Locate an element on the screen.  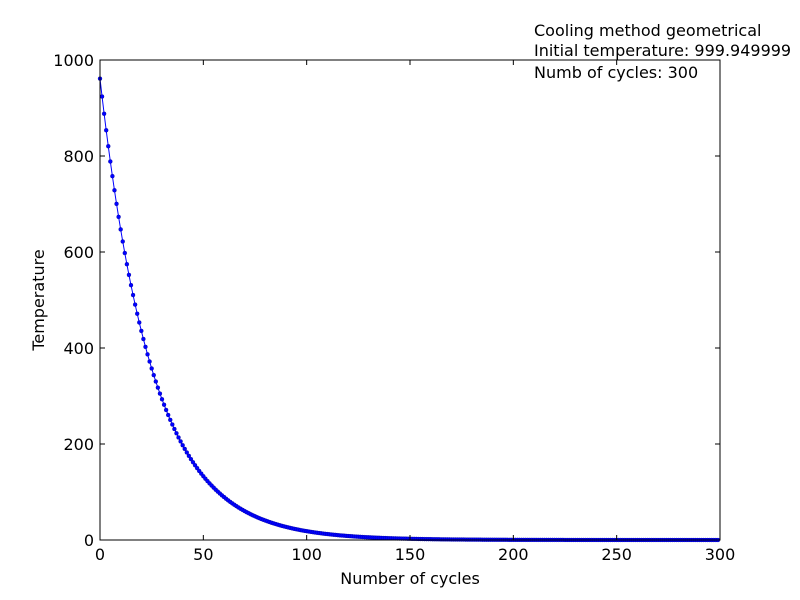
y-tick-label: 600 is located at coordinates (78, 252).